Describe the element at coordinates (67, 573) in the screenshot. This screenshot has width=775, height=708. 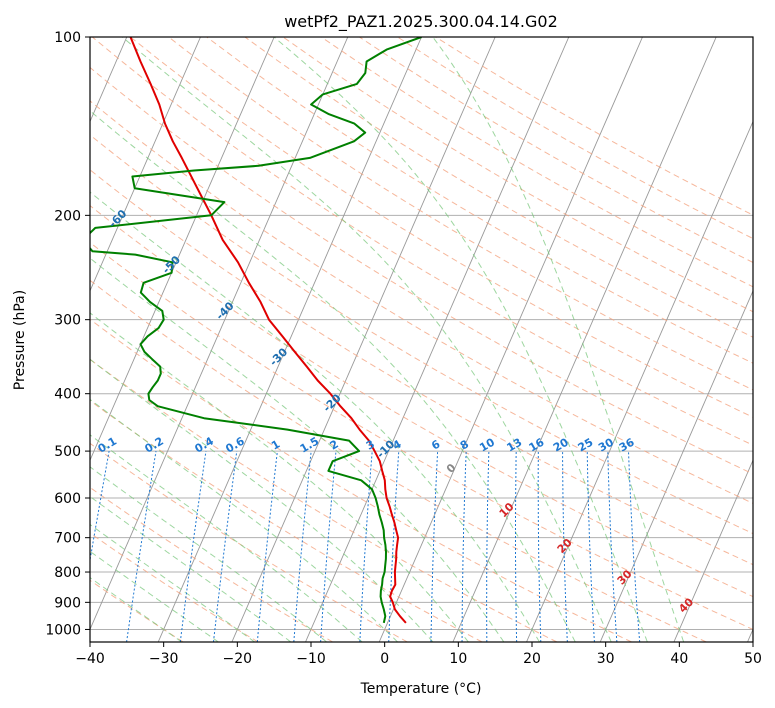
I see `y-tick-label: 800` at that location.